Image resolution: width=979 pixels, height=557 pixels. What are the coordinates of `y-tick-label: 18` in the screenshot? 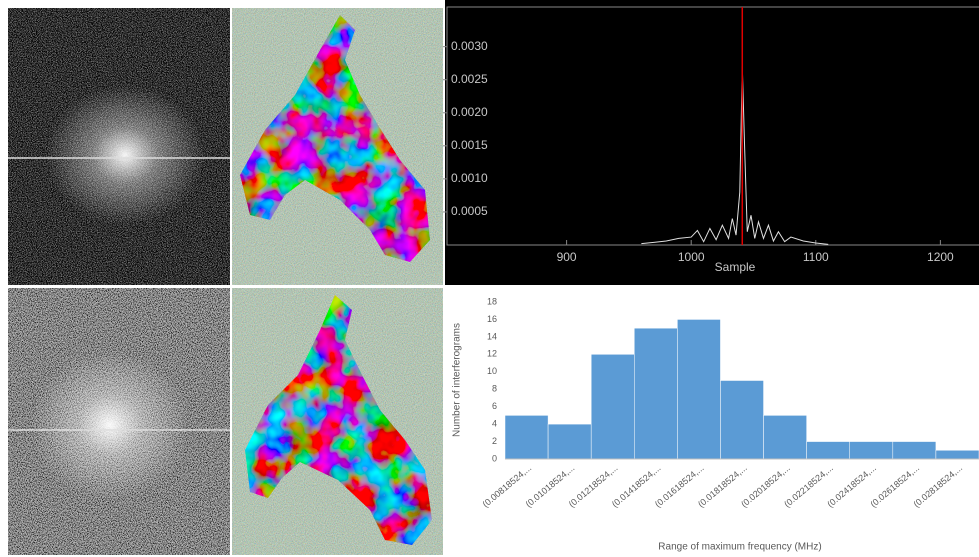 It's located at (492, 301).